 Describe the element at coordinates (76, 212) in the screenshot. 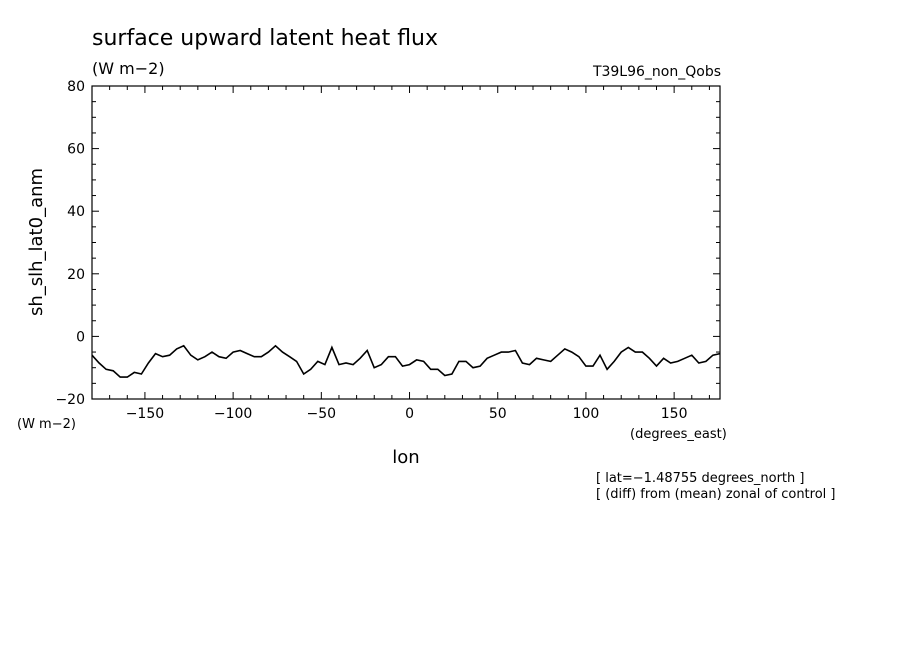

I see `y-tick-label: 40` at that location.